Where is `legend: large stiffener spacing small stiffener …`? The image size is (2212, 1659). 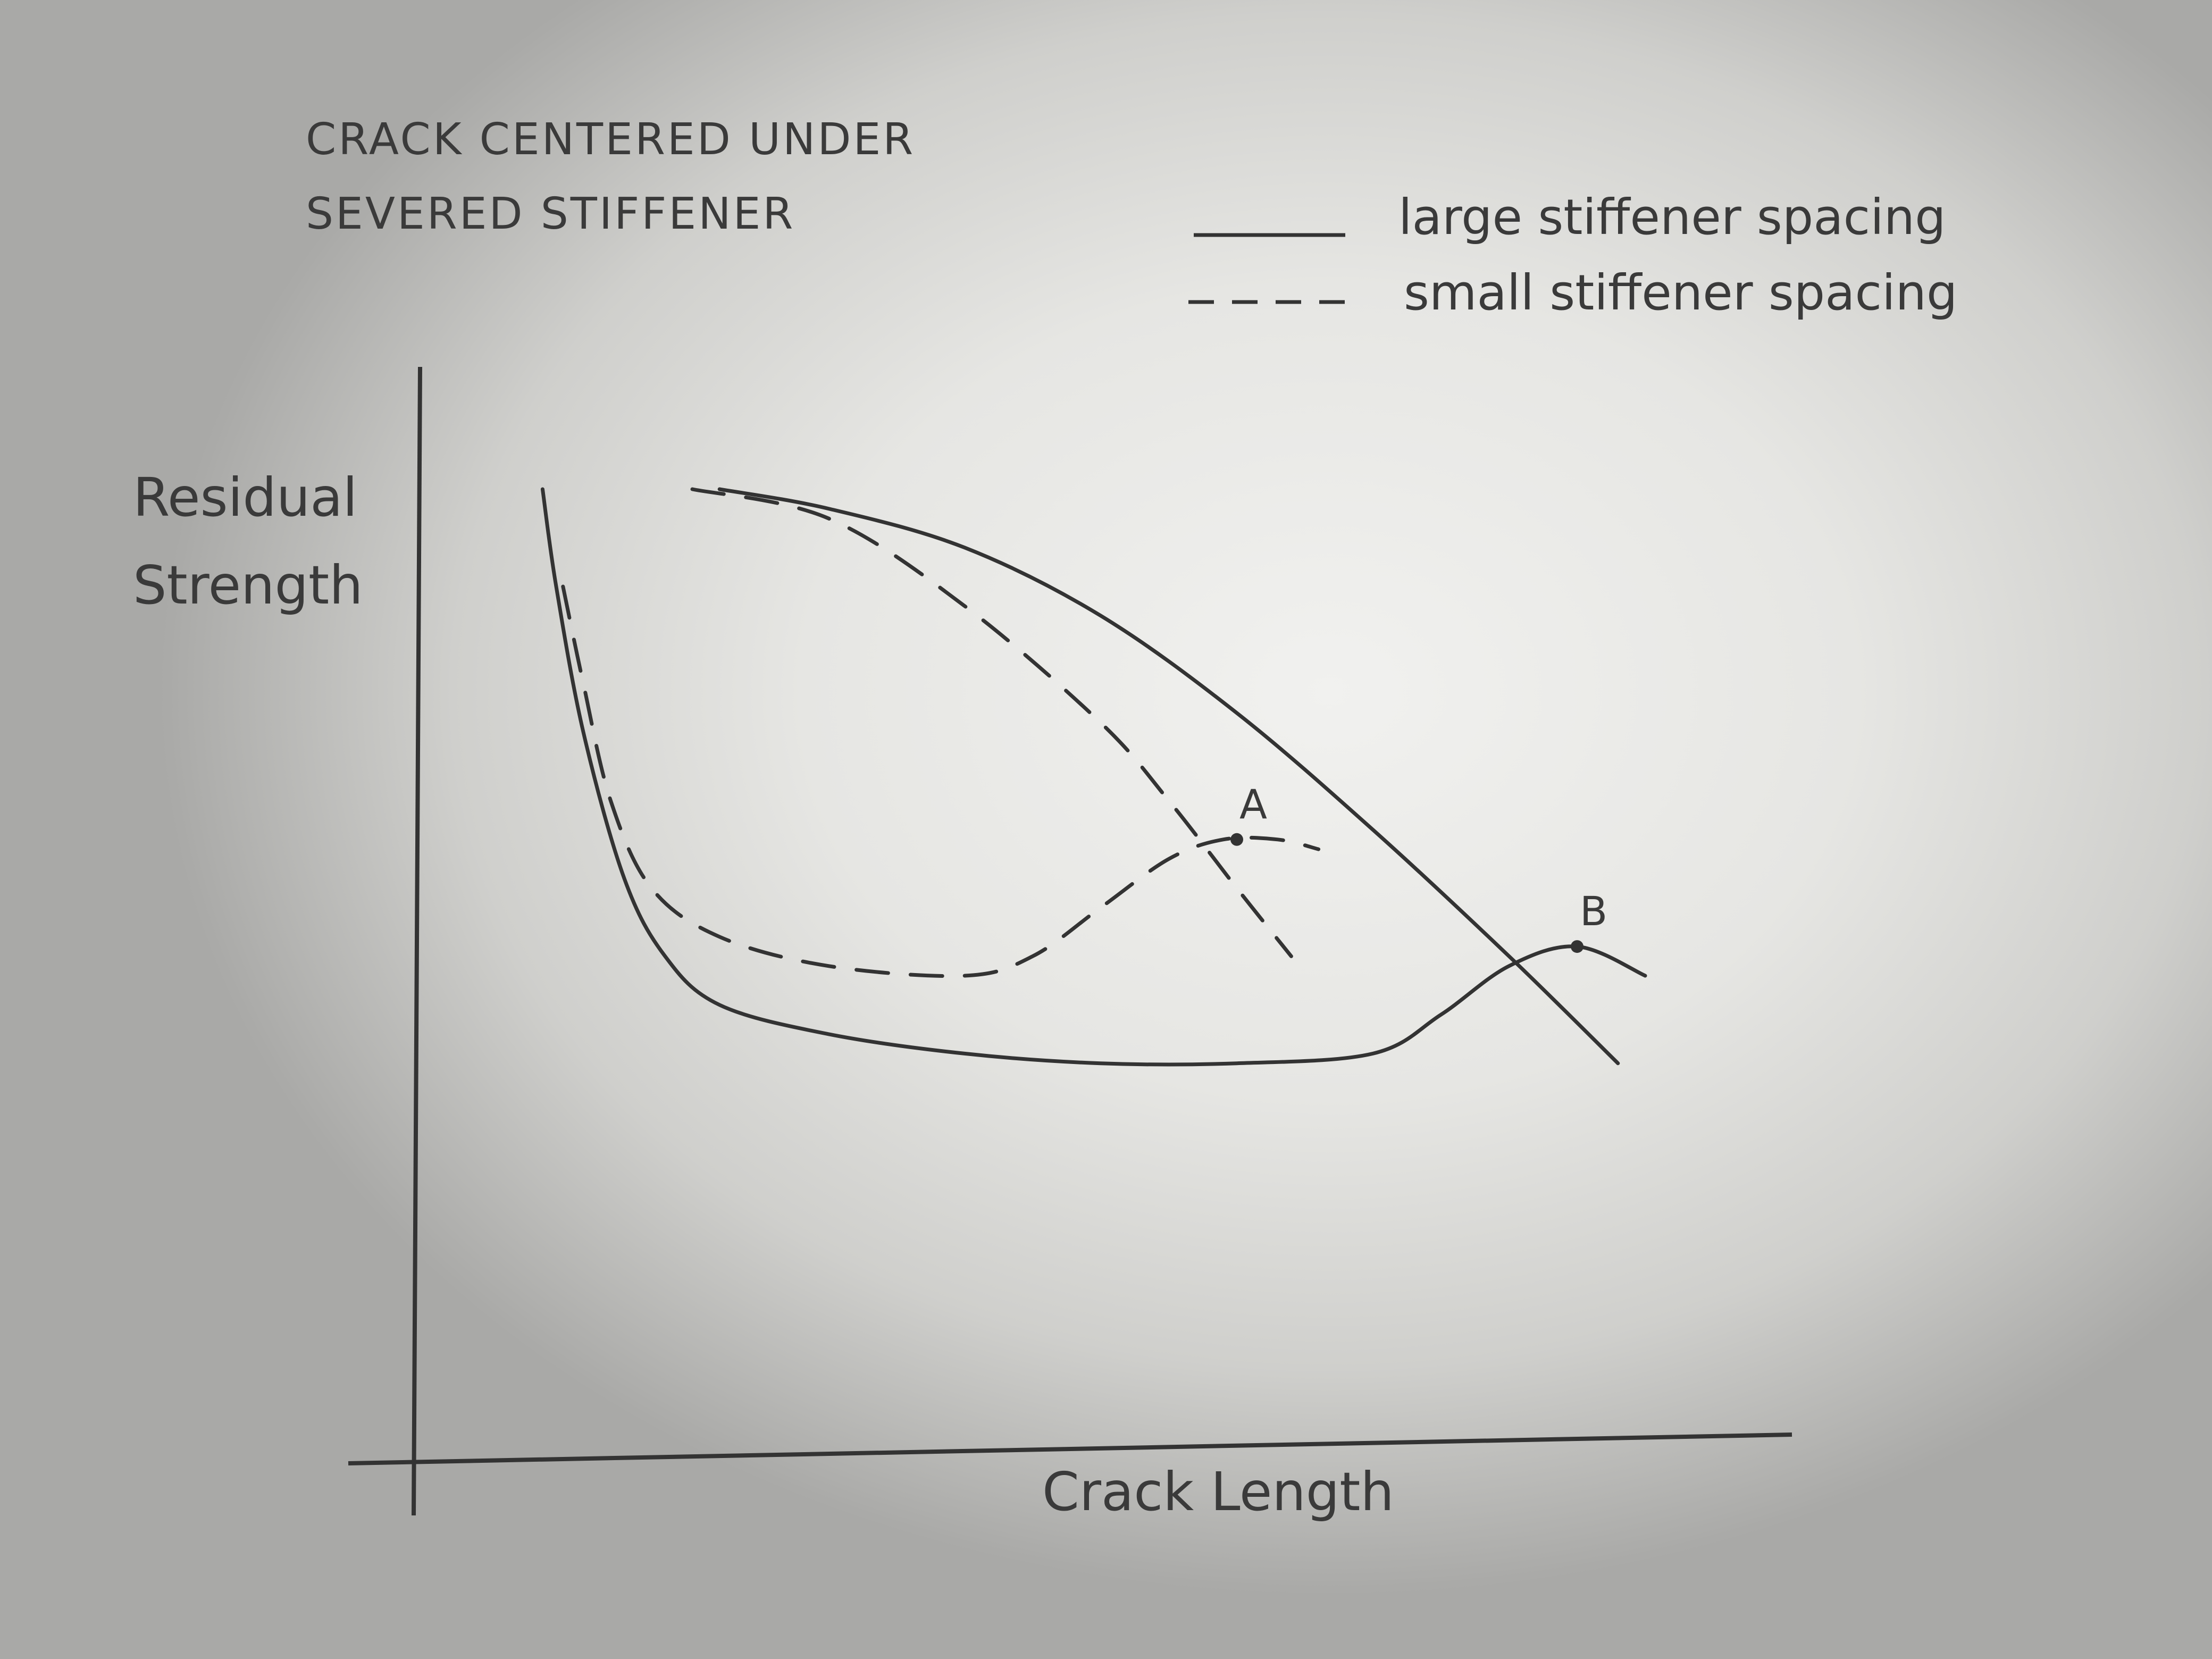 legend: large stiffener spacing small stiffener … is located at coordinates (1572, 255).